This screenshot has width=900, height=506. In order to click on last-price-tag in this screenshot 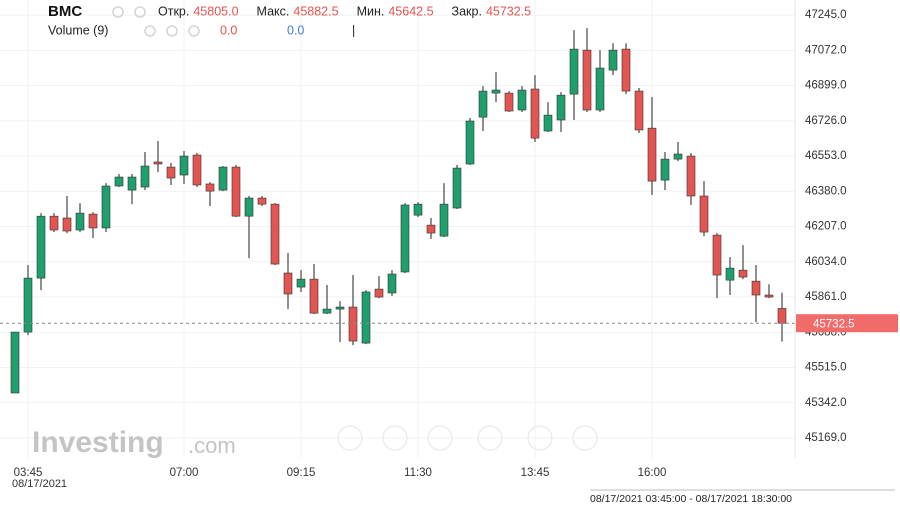, I will do `click(847, 323)`.